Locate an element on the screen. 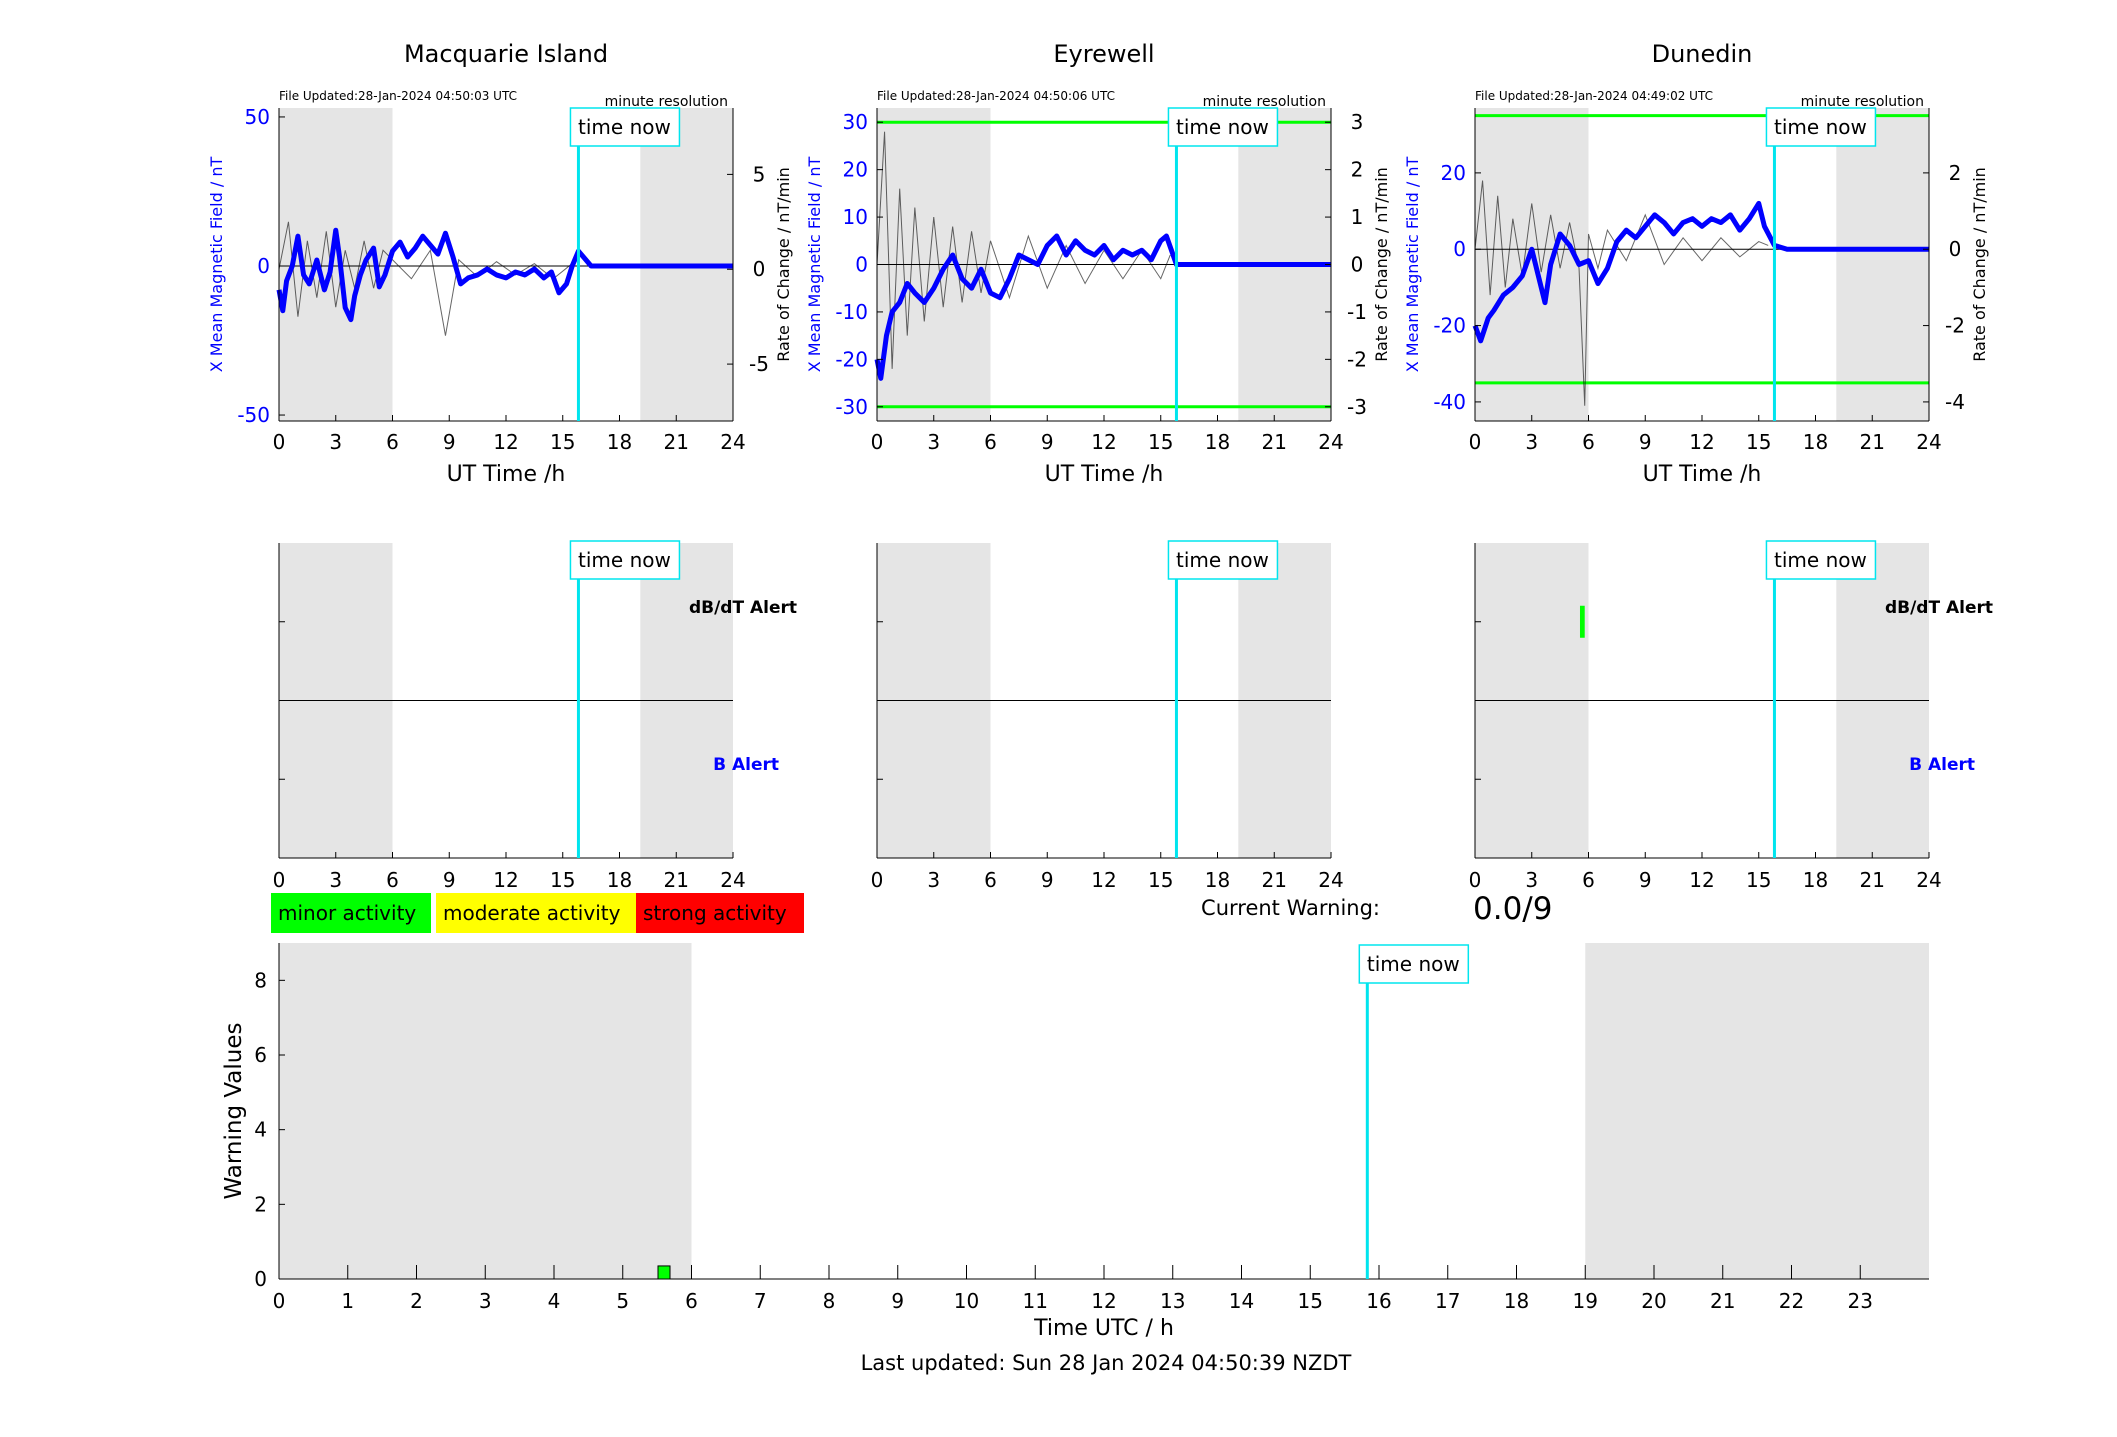 This screenshot has height=1437, width=2117. current-warning-label: Current Warning: is located at coordinates (1290, 908).